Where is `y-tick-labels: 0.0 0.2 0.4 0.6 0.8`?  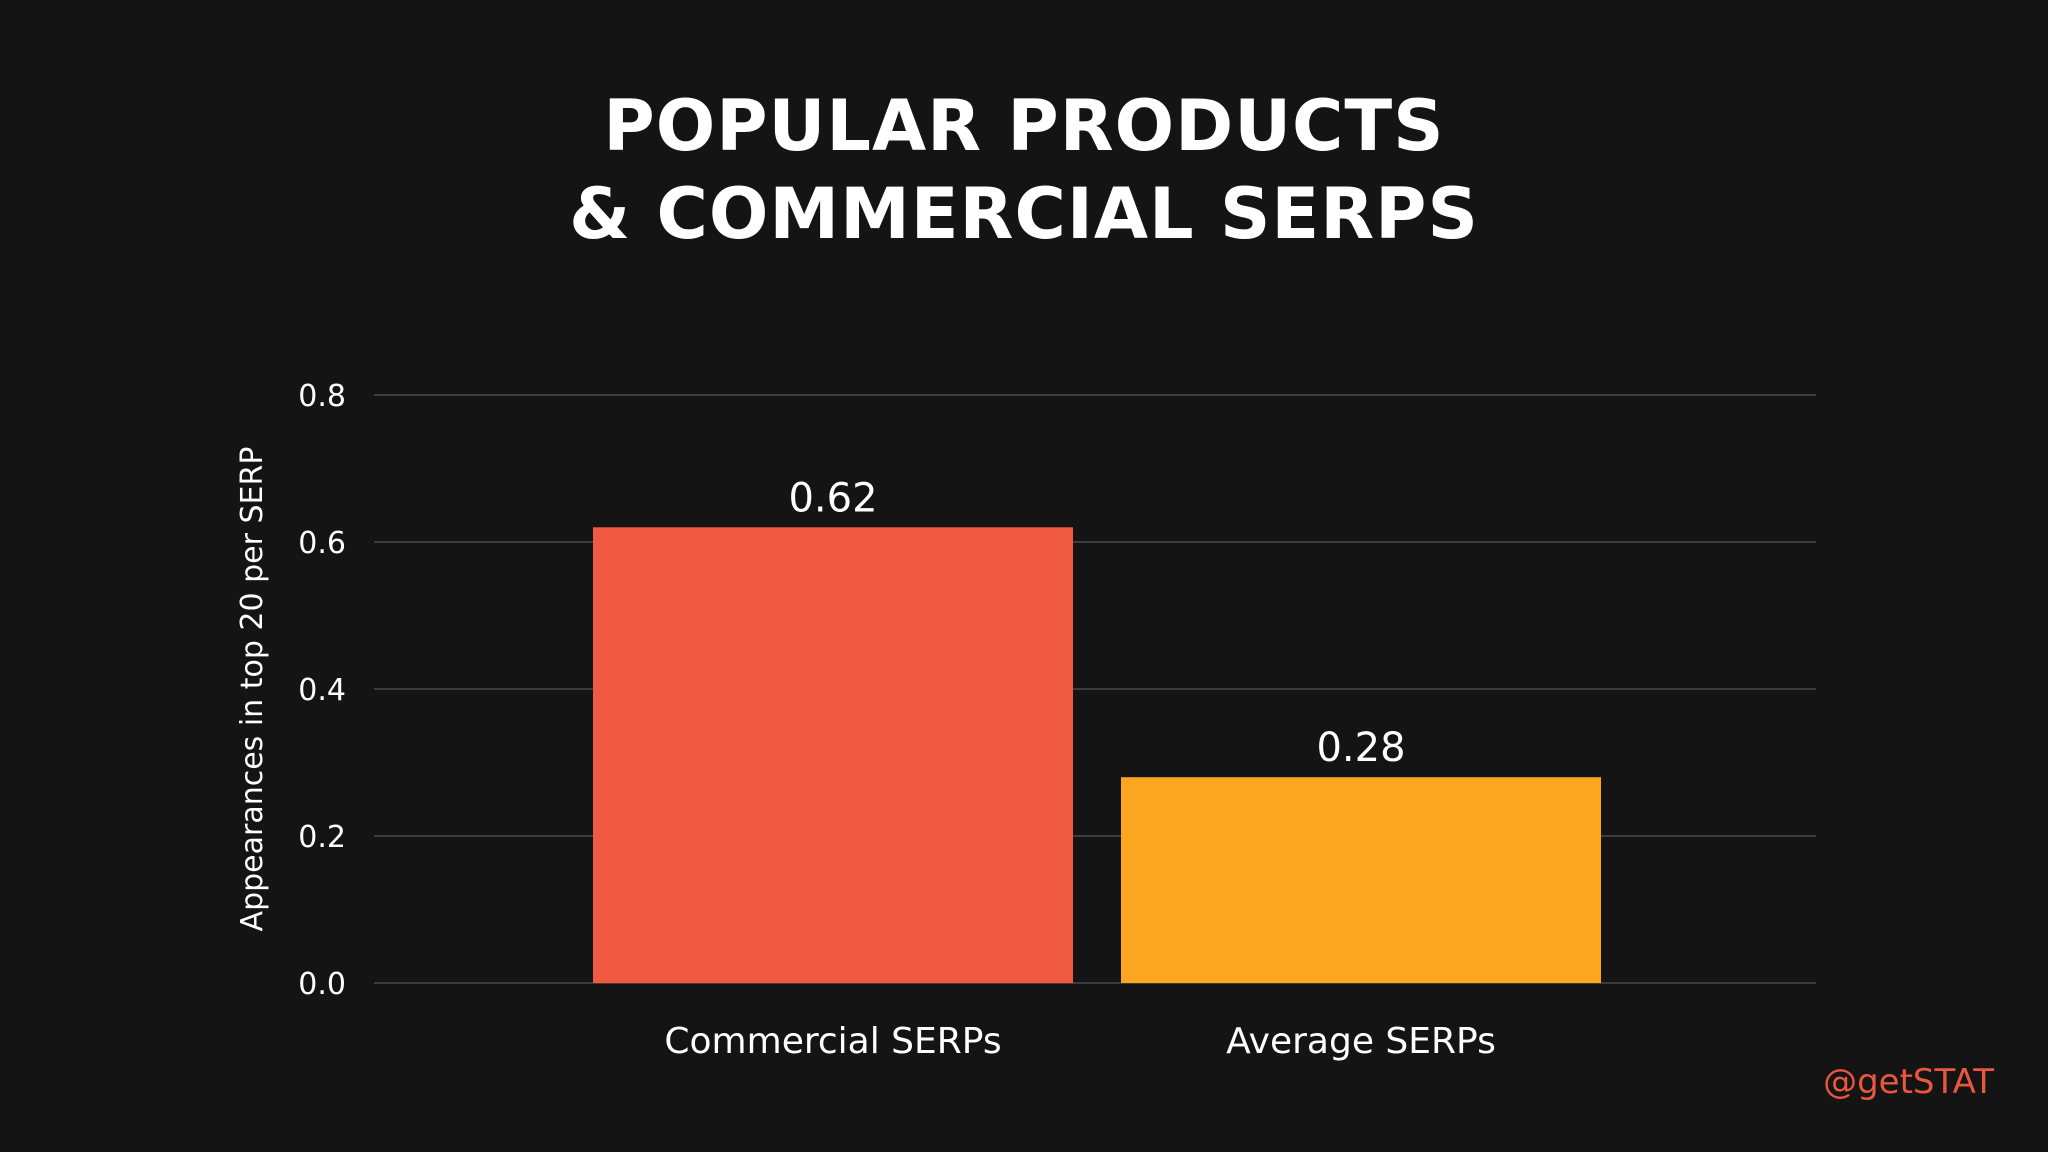 y-tick-labels: 0.0 0.2 0.4 0.6 0.8 is located at coordinates (322, 690).